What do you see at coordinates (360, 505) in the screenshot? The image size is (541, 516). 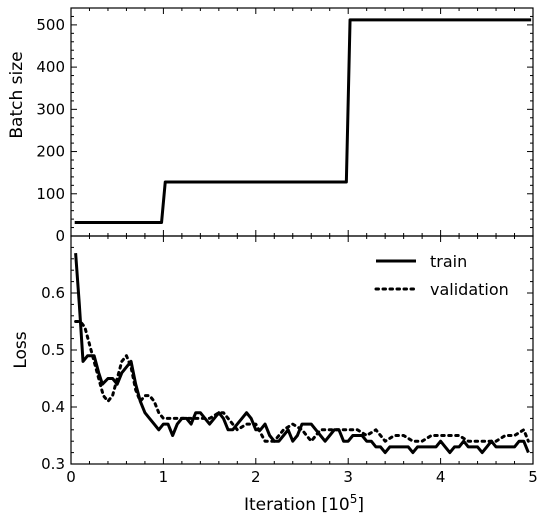 I see `iteration-axis-label-end: ]` at bounding box center [360, 505].